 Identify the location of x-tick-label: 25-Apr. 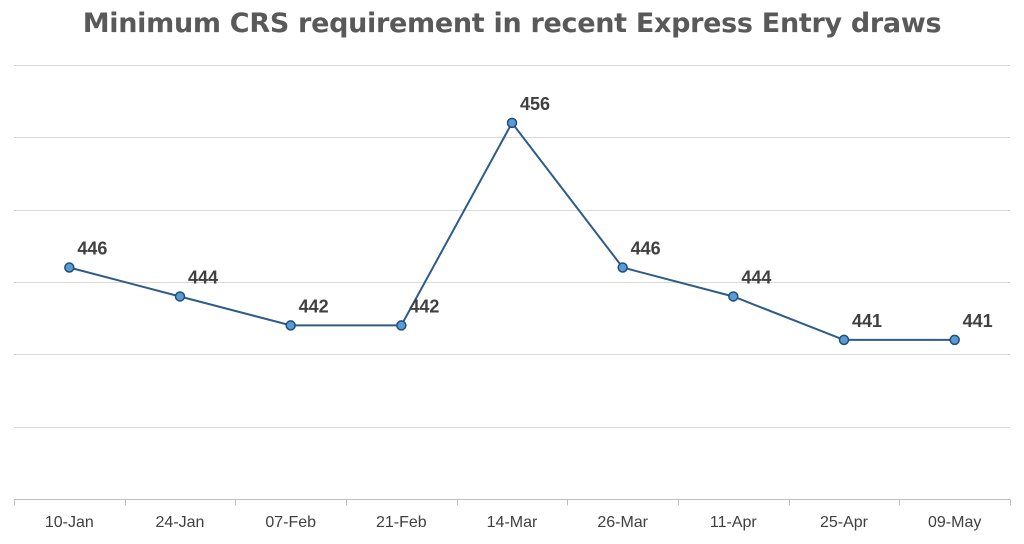
(844, 522).